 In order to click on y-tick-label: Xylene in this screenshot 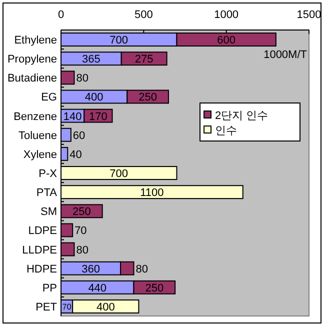, I will do `click(40, 154)`.